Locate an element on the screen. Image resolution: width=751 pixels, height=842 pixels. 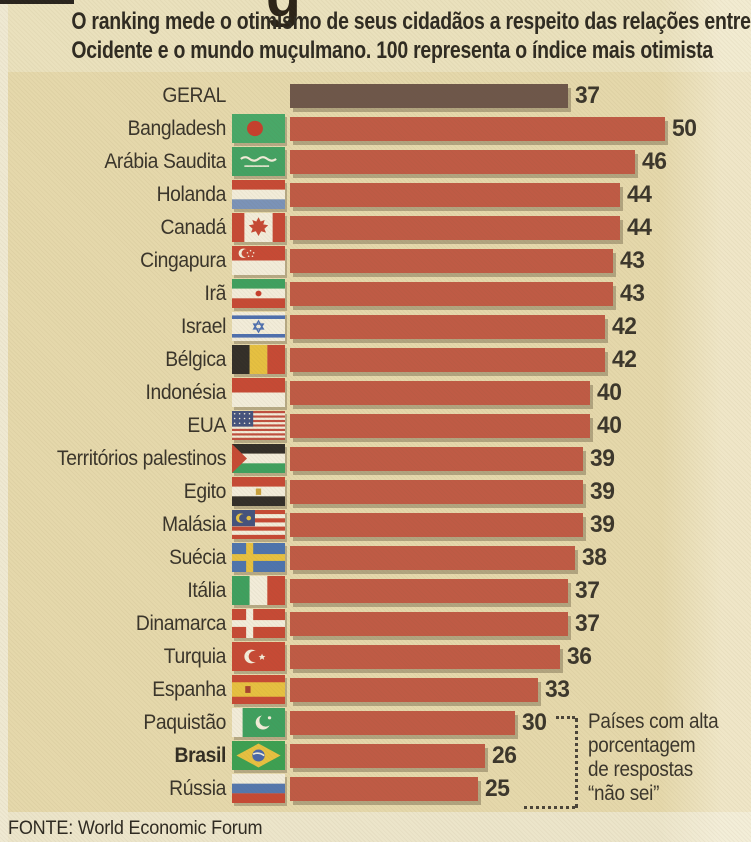
chart-row: Dinamarca 37 is located at coordinates (375, 623).